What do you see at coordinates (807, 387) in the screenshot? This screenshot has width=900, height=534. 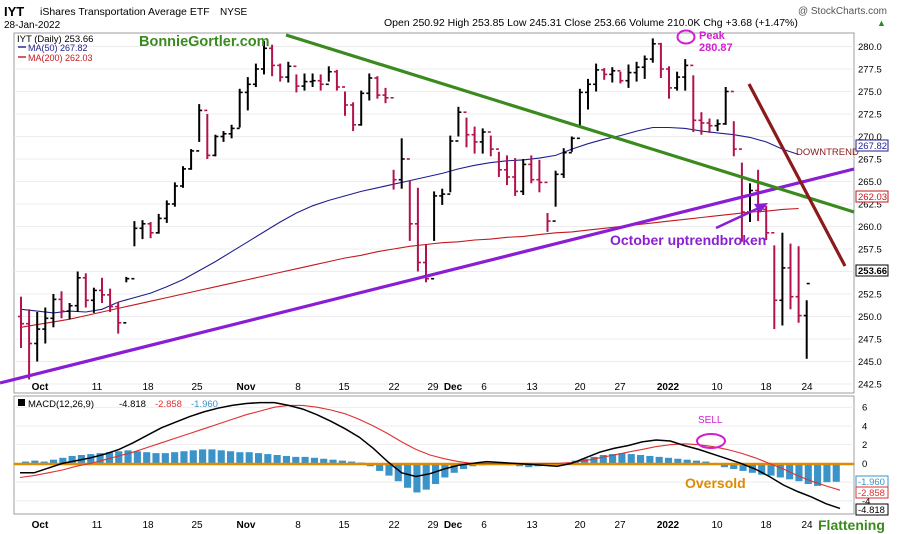 I see `price-x-label: 24` at bounding box center [807, 387].